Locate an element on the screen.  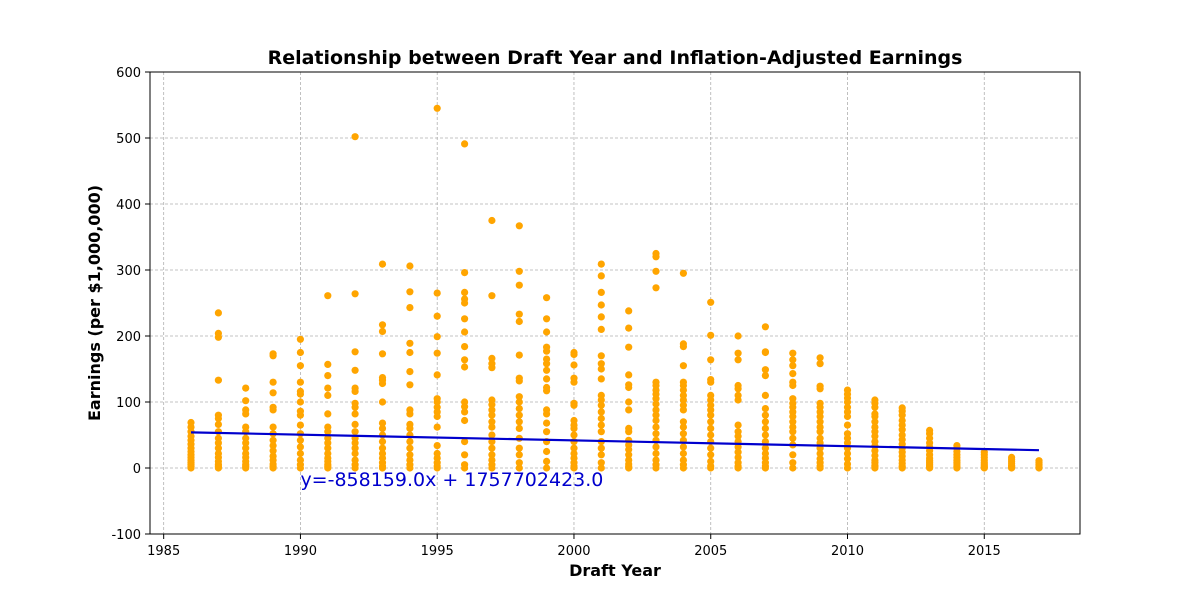
y-axis-title: Earnings (per $1,000,000) is located at coordinates (94, 303).